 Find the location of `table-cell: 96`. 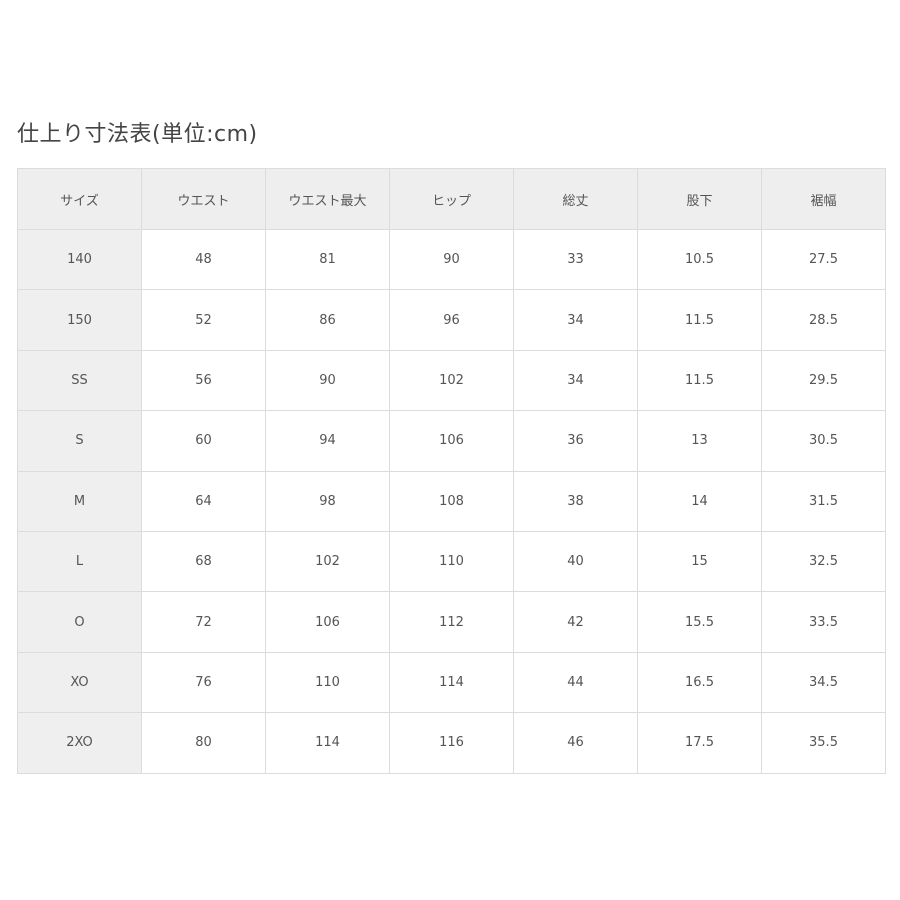

table-cell: 96 is located at coordinates (451, 320).